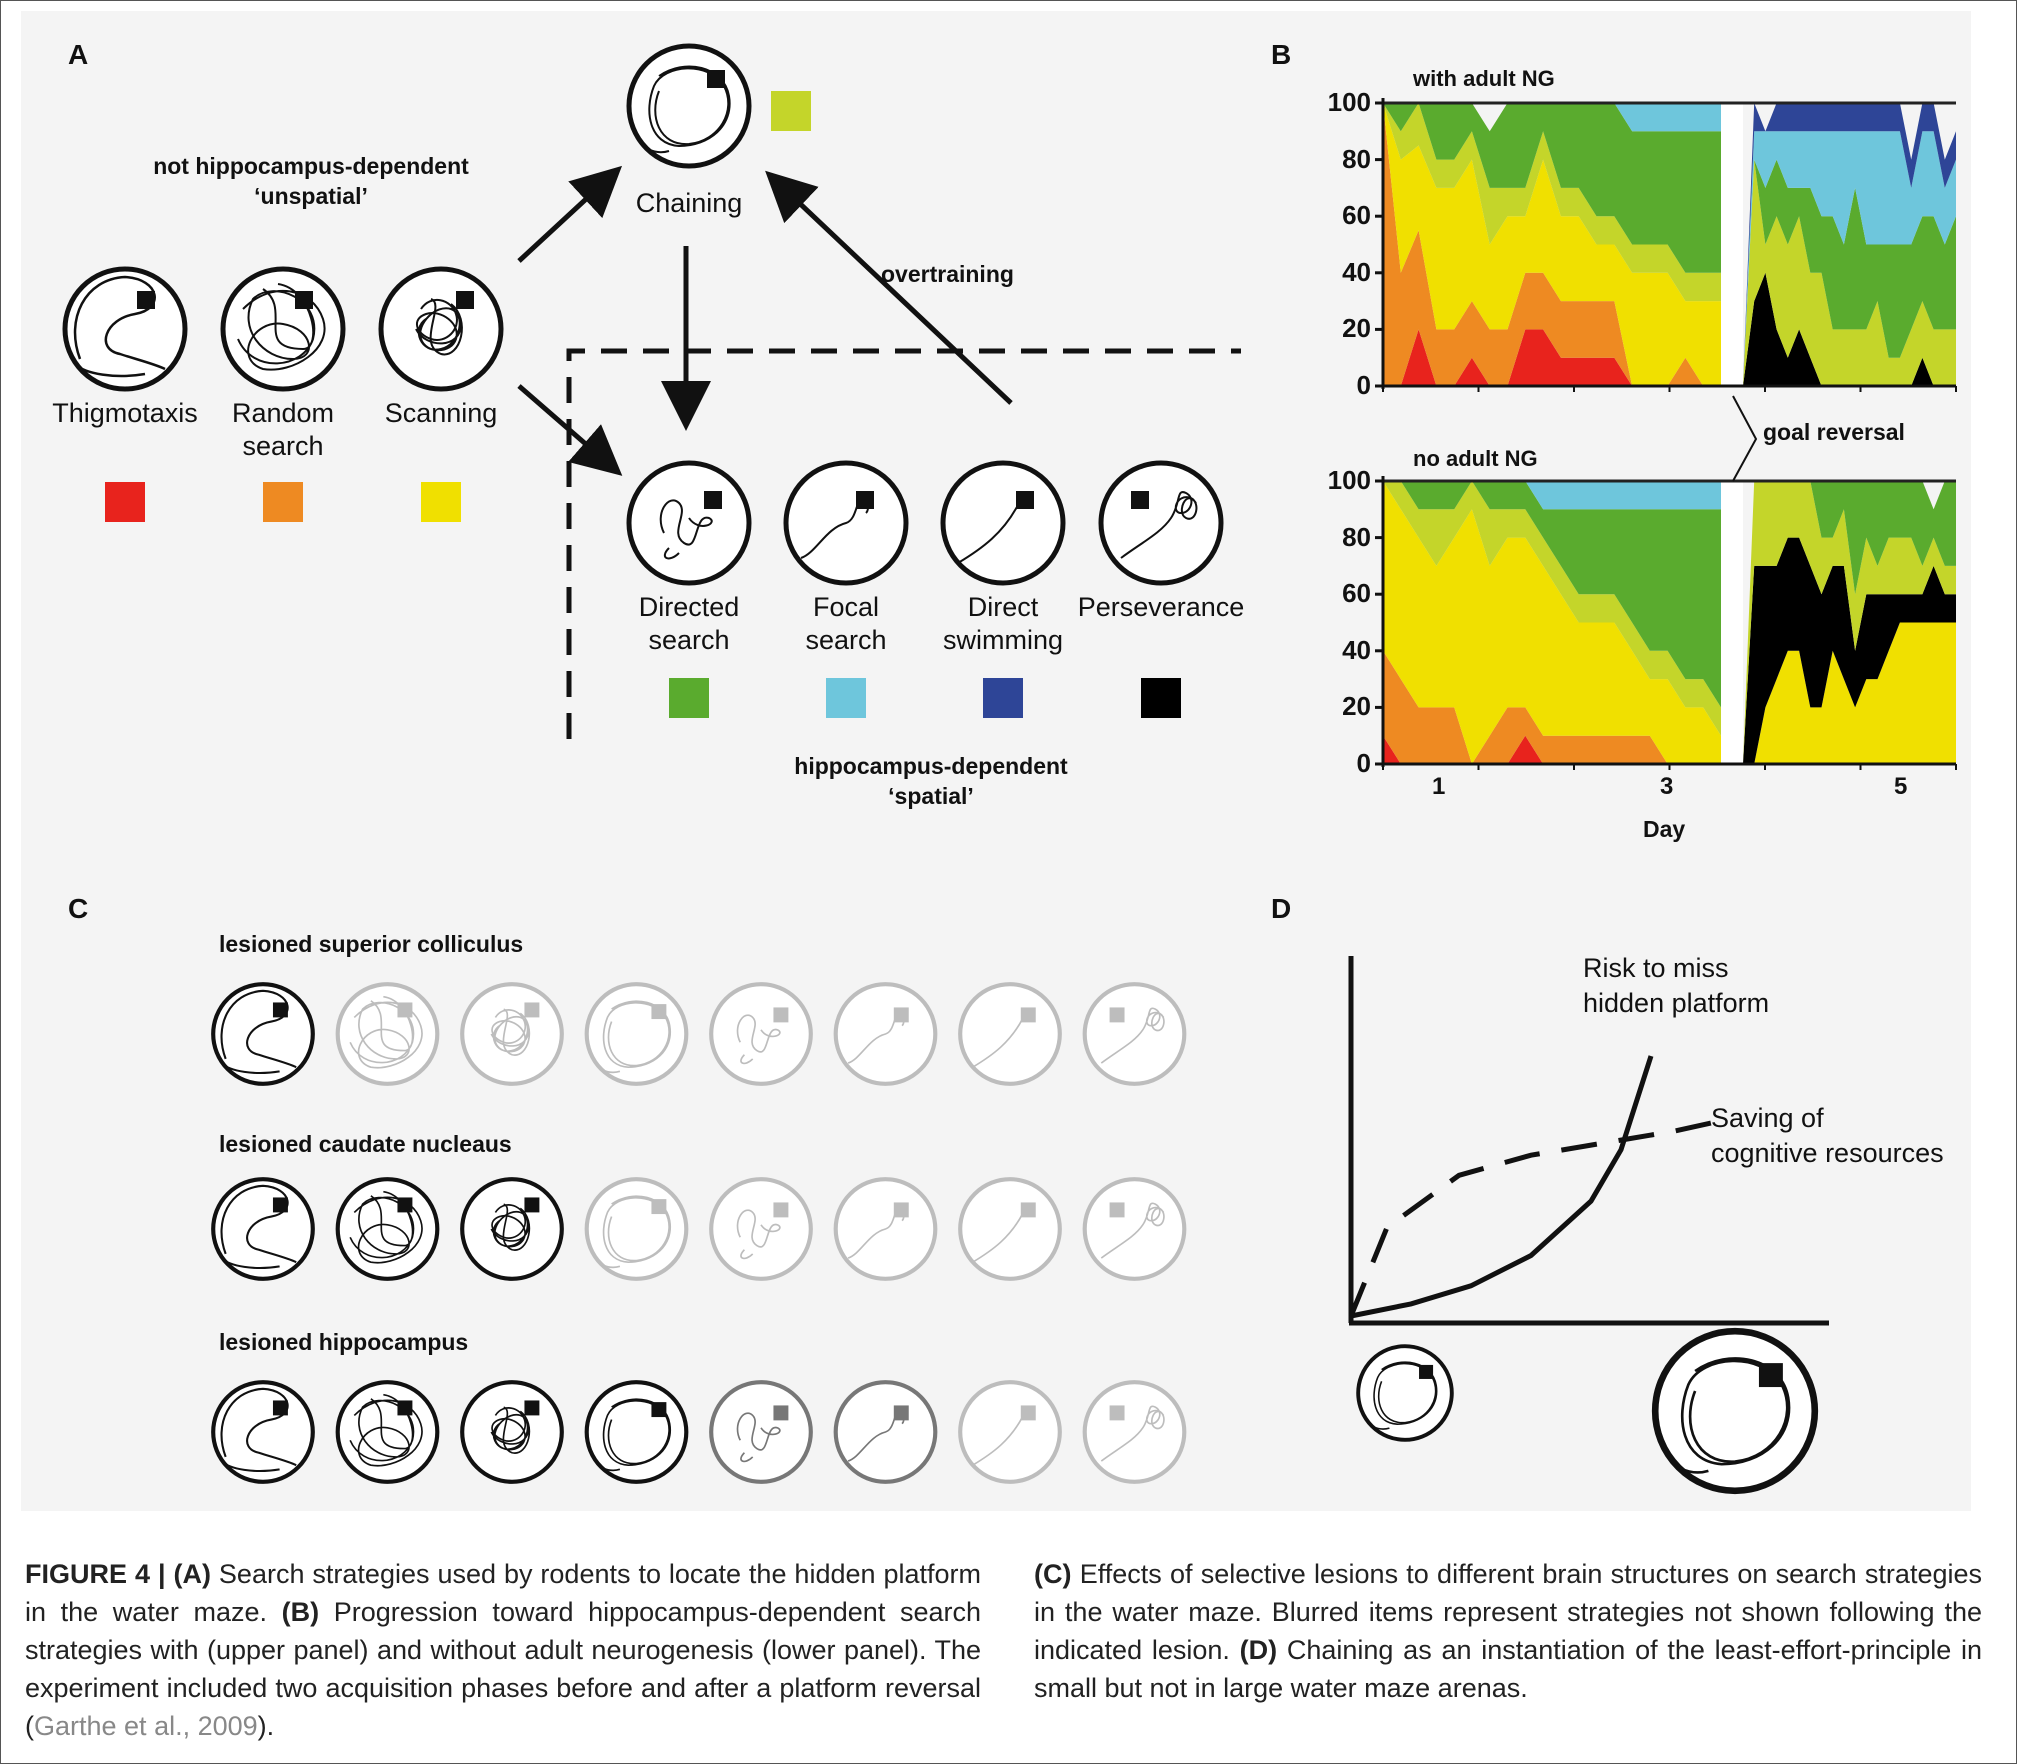  Describe the element at coordinates (1745, 438) in the screenshot. I see `goal-reversal-bracket` at that location.